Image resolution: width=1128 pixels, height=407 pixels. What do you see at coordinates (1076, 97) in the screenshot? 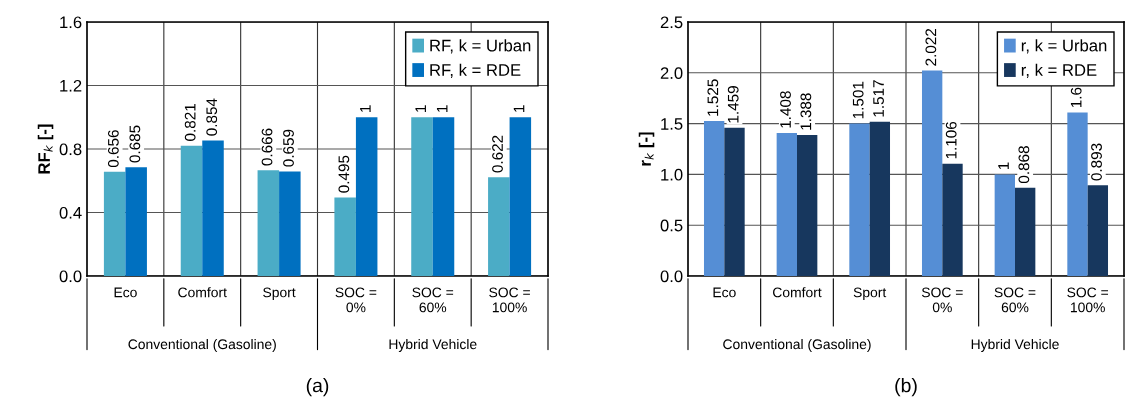
I see `data-label: 1.6` at bounding box center [1076, 97].